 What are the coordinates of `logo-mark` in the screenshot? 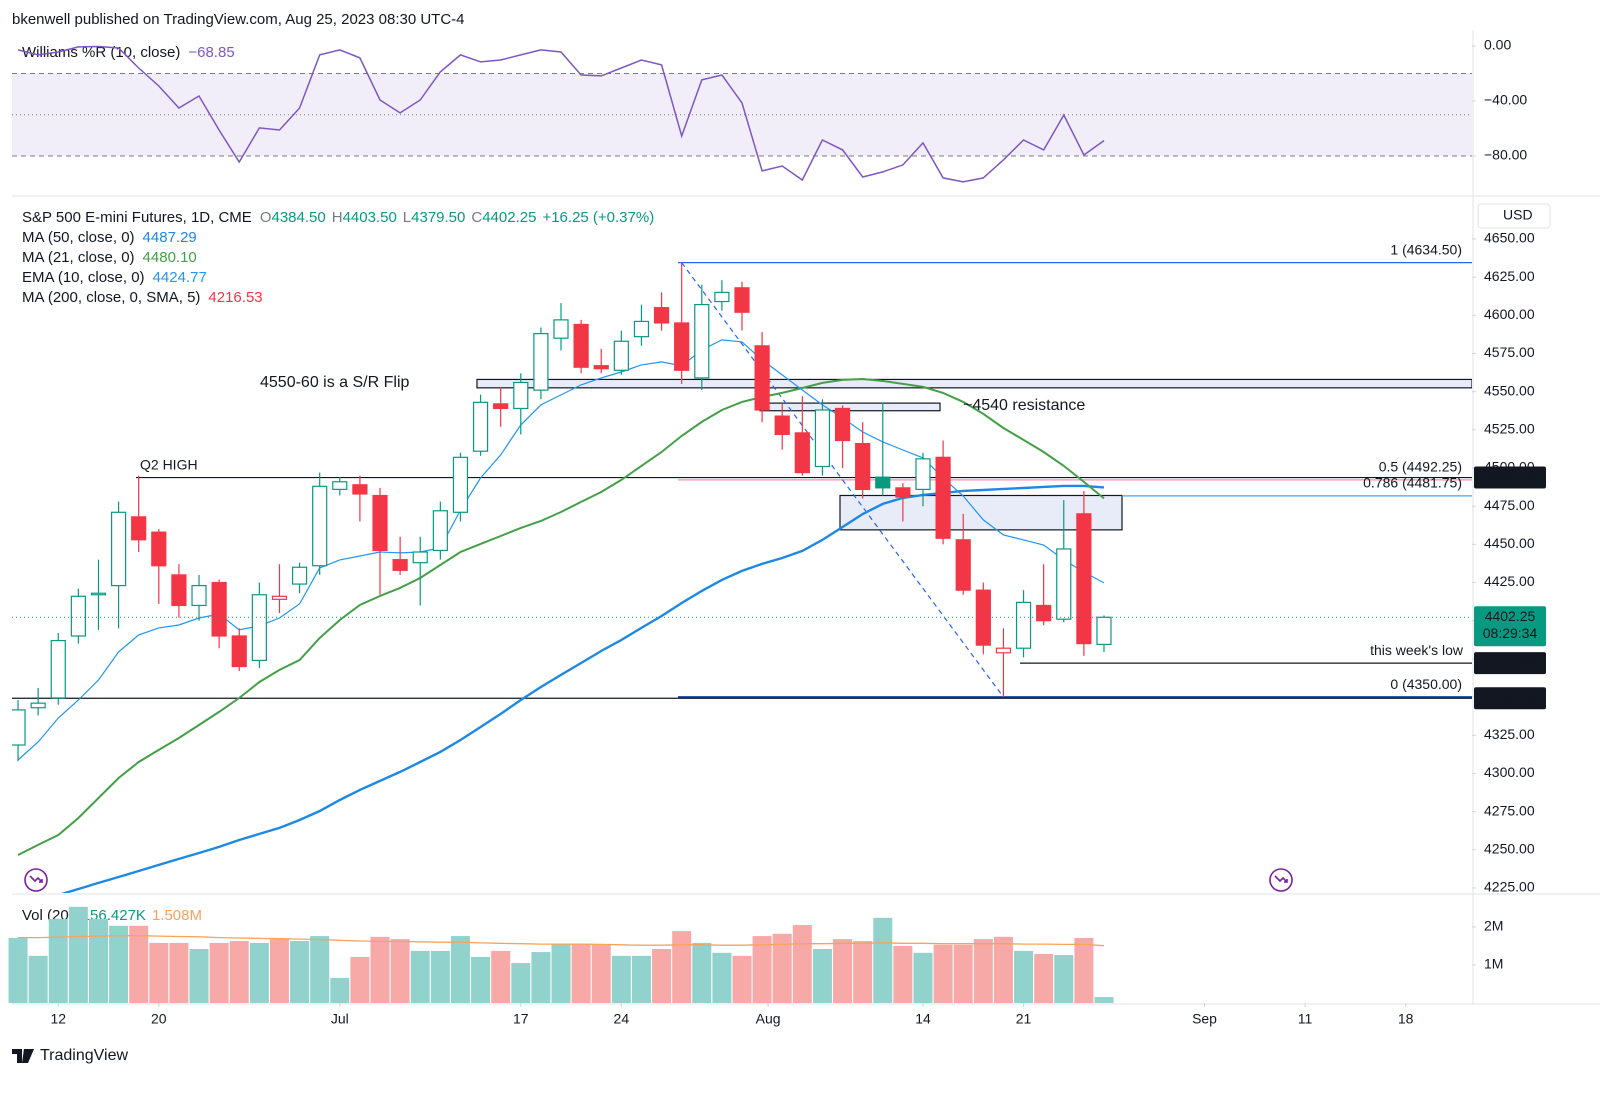 It's located at (23, 1056).